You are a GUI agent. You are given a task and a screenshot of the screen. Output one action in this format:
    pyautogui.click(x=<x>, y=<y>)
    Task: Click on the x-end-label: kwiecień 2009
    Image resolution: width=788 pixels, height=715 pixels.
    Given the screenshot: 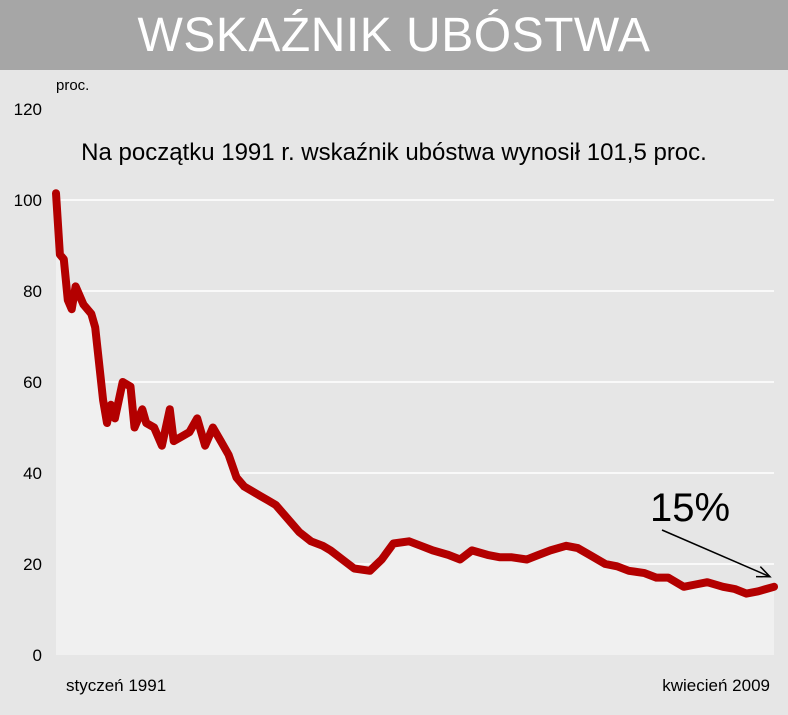 What is the action you would take?
    pyautogui.click(x=716, y=685)
    